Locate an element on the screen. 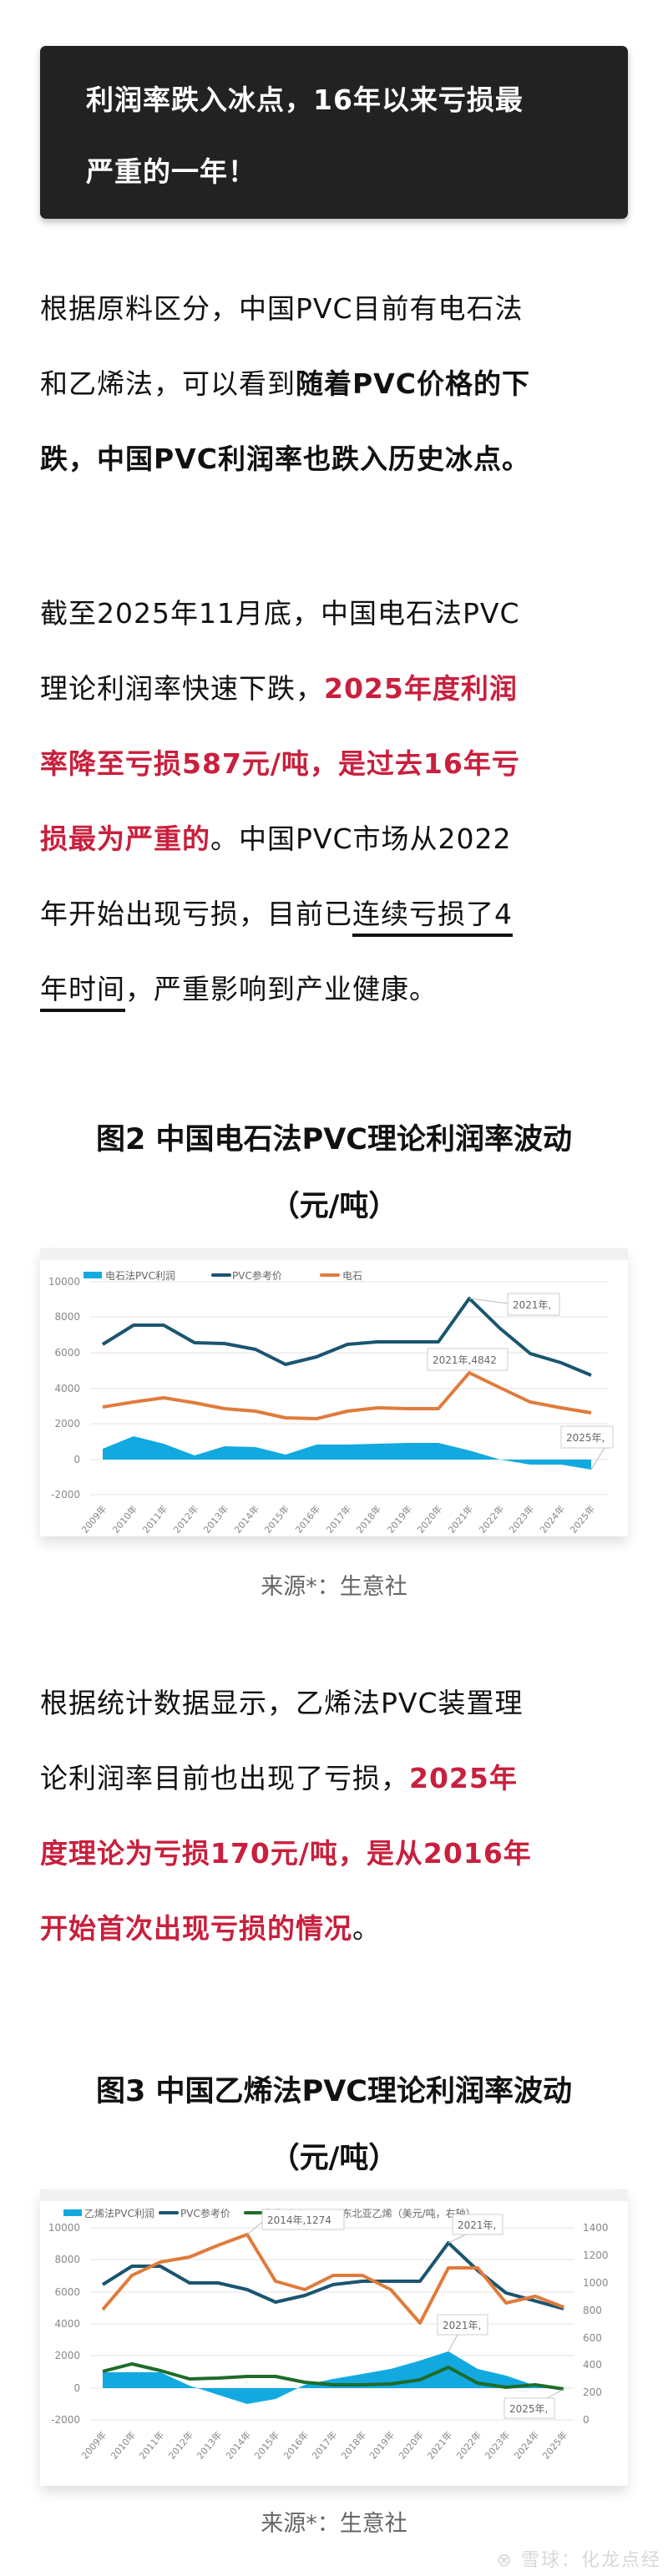 The width and height of the screenshot is (668, 2576). paragraph-1-line-2: 和乙烯法，可以看到随着PVC价格的下 is located at coordinates (336, 384).